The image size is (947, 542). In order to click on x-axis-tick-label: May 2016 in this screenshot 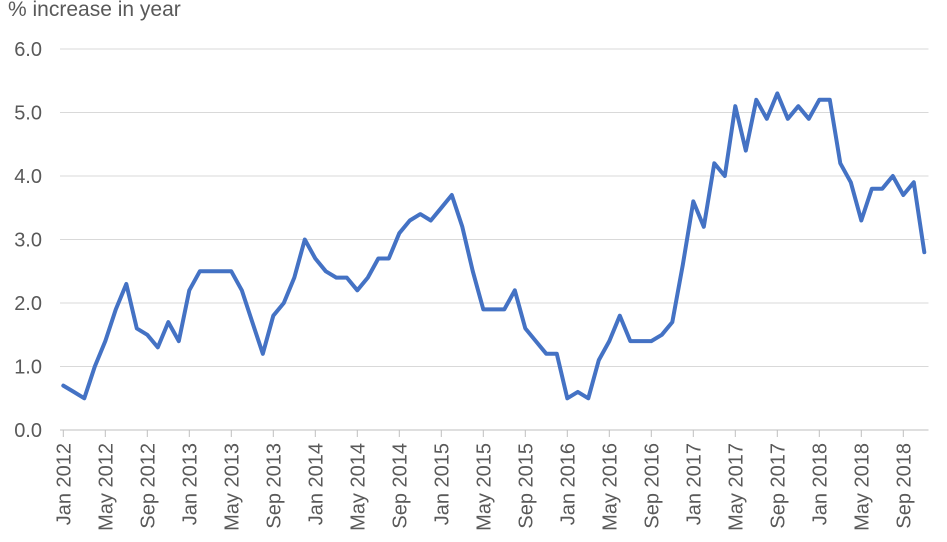, I will do `click(610, 487)`.